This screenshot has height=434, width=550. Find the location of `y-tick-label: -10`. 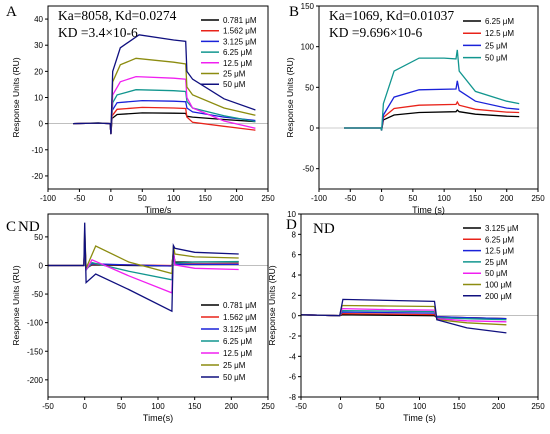

y-tick-label: -10 is located at coordinates (37, 150).